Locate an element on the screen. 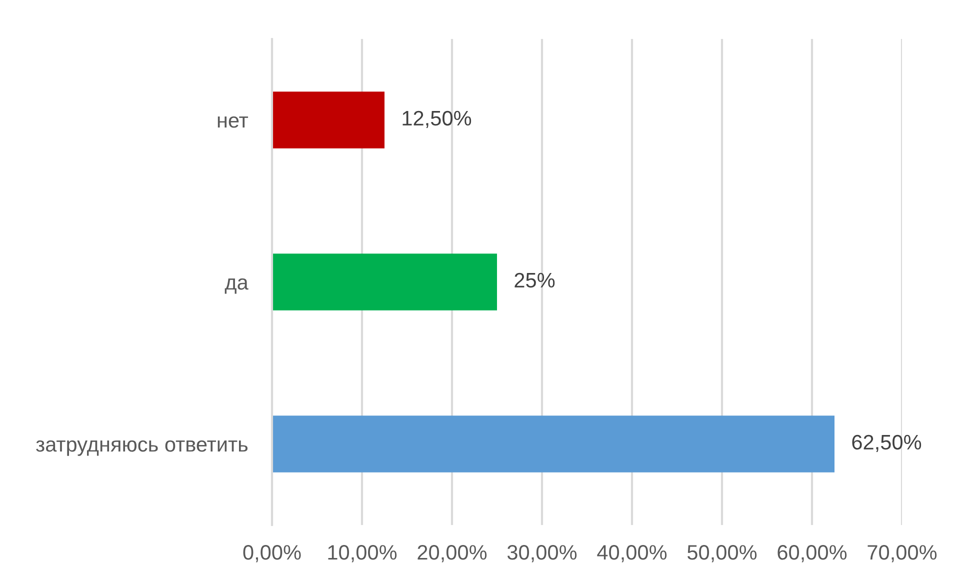 The image size is (956, 577). y-tick-label: нет is located at coordinates (233, 122).